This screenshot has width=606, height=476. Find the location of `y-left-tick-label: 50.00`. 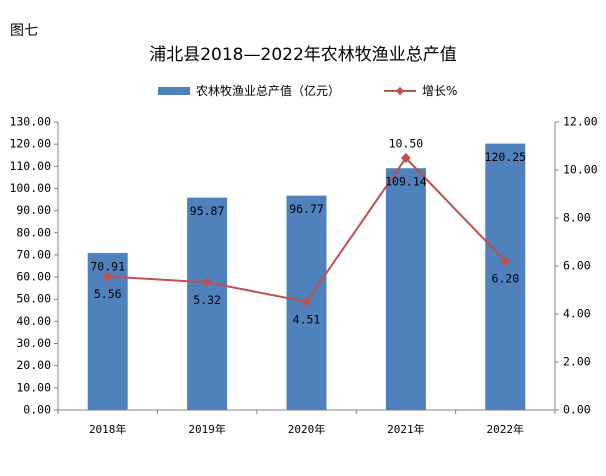

y-left-tick-label: 50.00 is located at coordinates (33, 299).